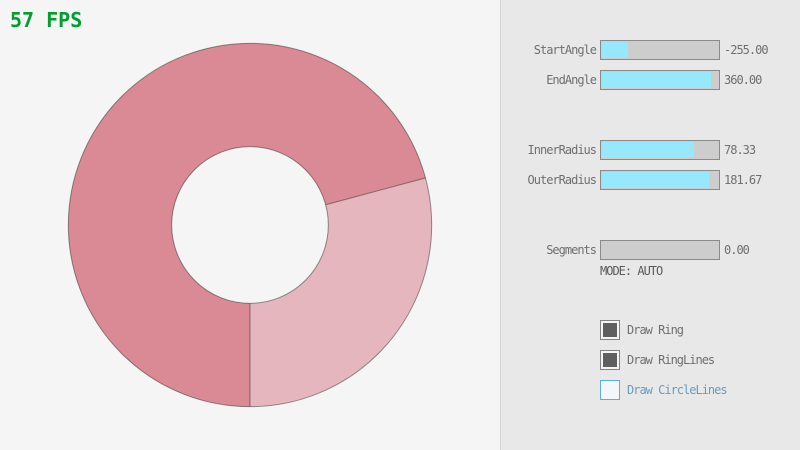 This screenshot has height=450, width=800. I want to click on start-angle-label: StartAngle, so click(565, 50).